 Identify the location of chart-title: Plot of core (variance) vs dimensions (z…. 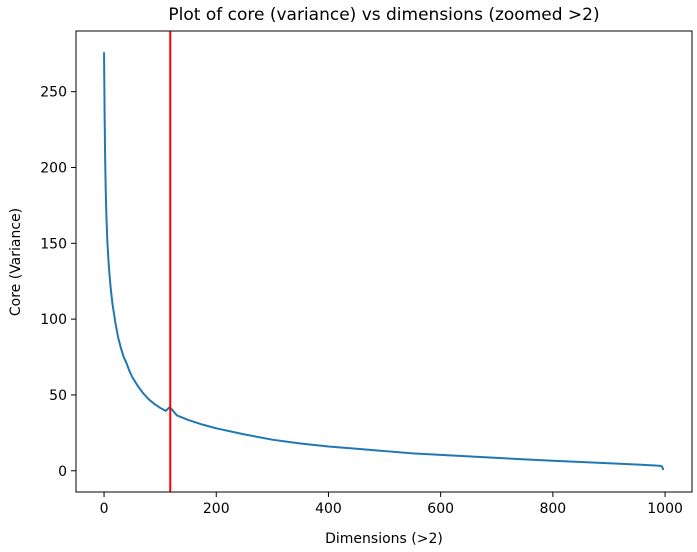
(383, 15).